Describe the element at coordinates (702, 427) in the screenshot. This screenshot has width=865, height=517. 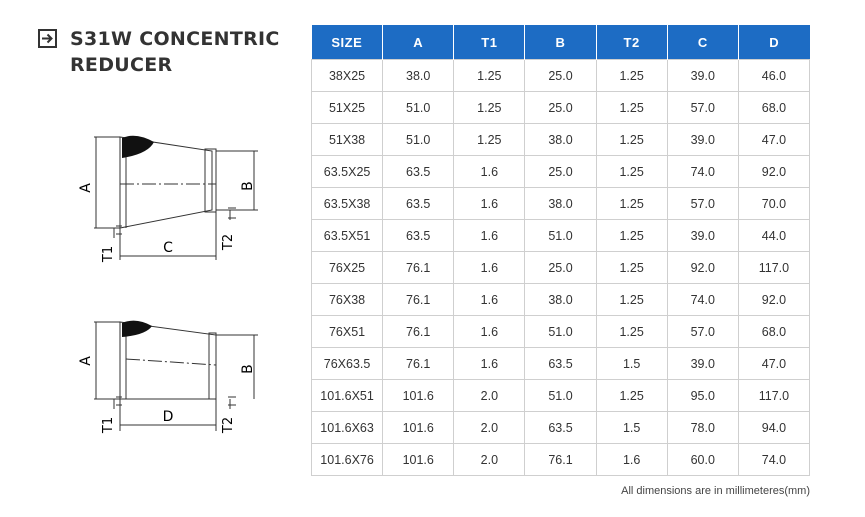
I see `table-cell: 78.0` at that location.